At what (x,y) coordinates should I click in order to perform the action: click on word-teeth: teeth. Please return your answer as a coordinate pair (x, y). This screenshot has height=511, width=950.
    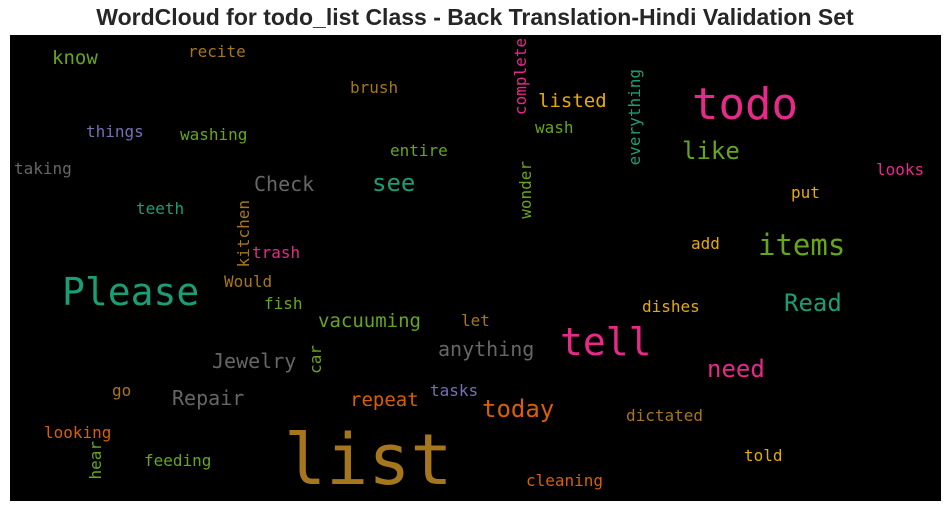
    Looking at the image, I should click on (160, 208).